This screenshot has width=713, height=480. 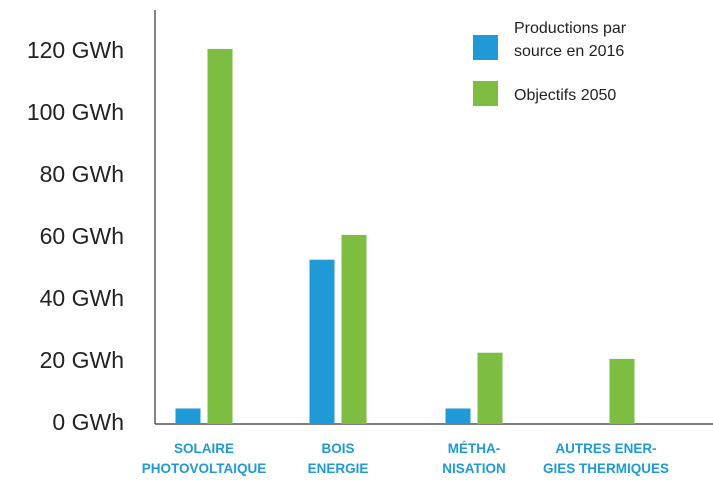 What do you see at coordinates (474, 448) in the screenshot?
I see `category-label: MÉTHA-` at bounding box center [474, 448].